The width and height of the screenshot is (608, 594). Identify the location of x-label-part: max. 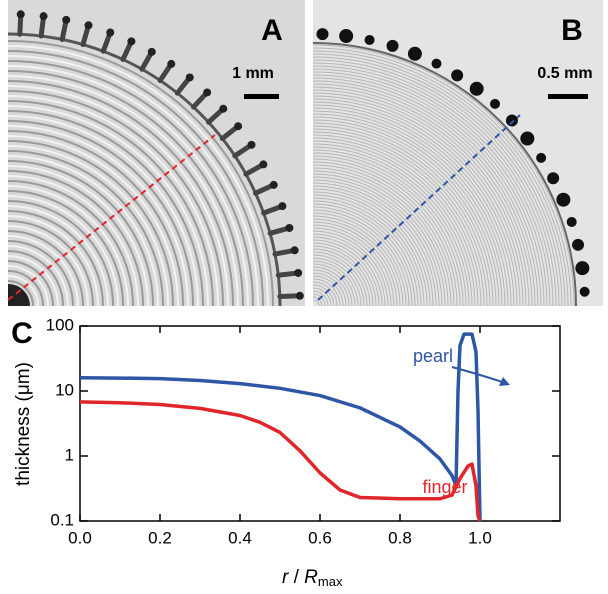
(330, 581).